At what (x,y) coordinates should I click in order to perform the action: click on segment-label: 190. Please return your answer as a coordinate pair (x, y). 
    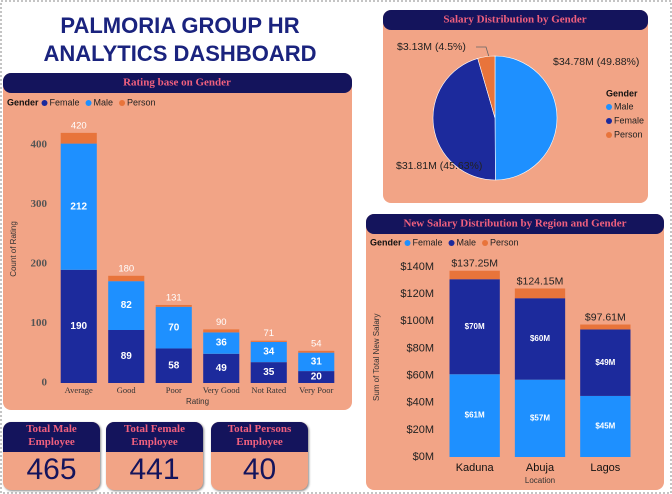
    Looking at the image, I should click on (78, 326).